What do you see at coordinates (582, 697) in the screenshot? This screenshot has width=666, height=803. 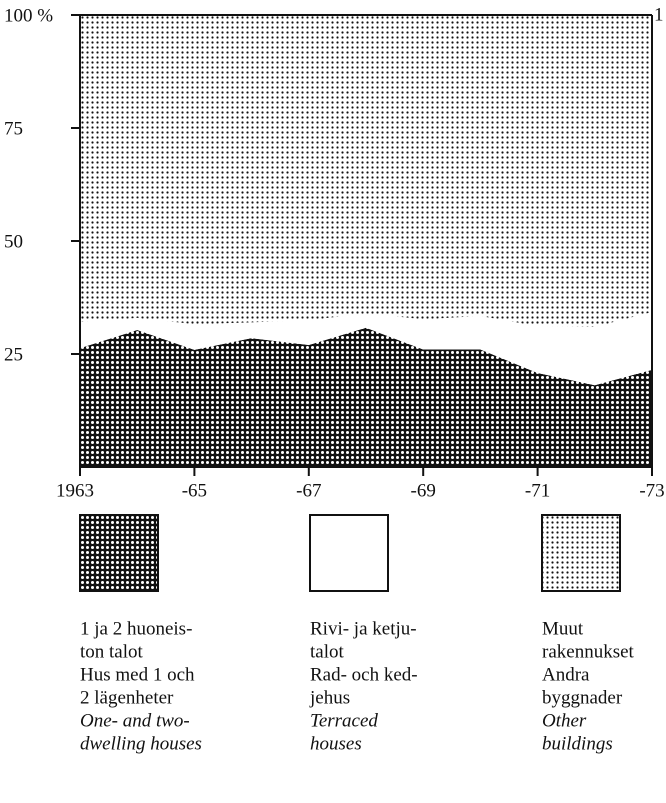 I see `legend-label: byggnader` at bounding box center [582, 697].